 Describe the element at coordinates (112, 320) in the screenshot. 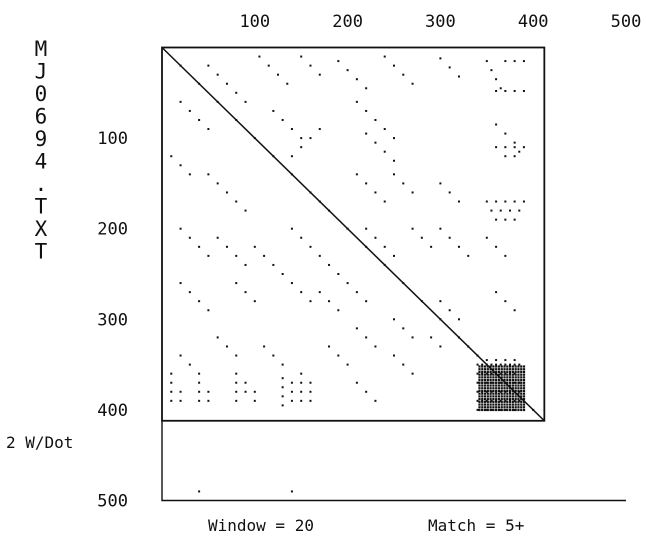

I see `y-tick-label: 300` at that location.